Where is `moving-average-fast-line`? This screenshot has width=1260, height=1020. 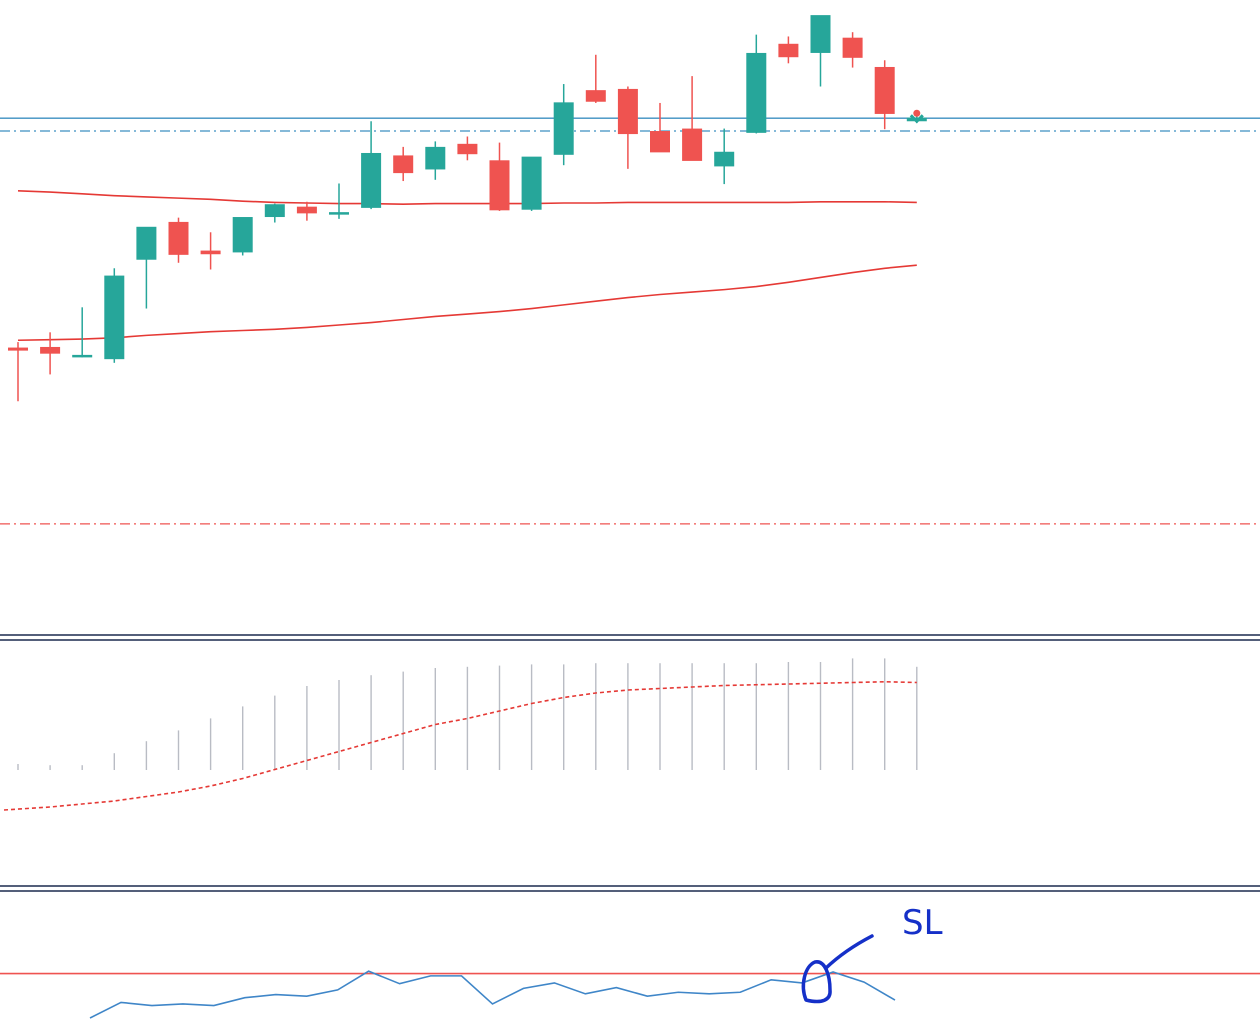
moving-average-fast-line is located at coordinates (467, 198).